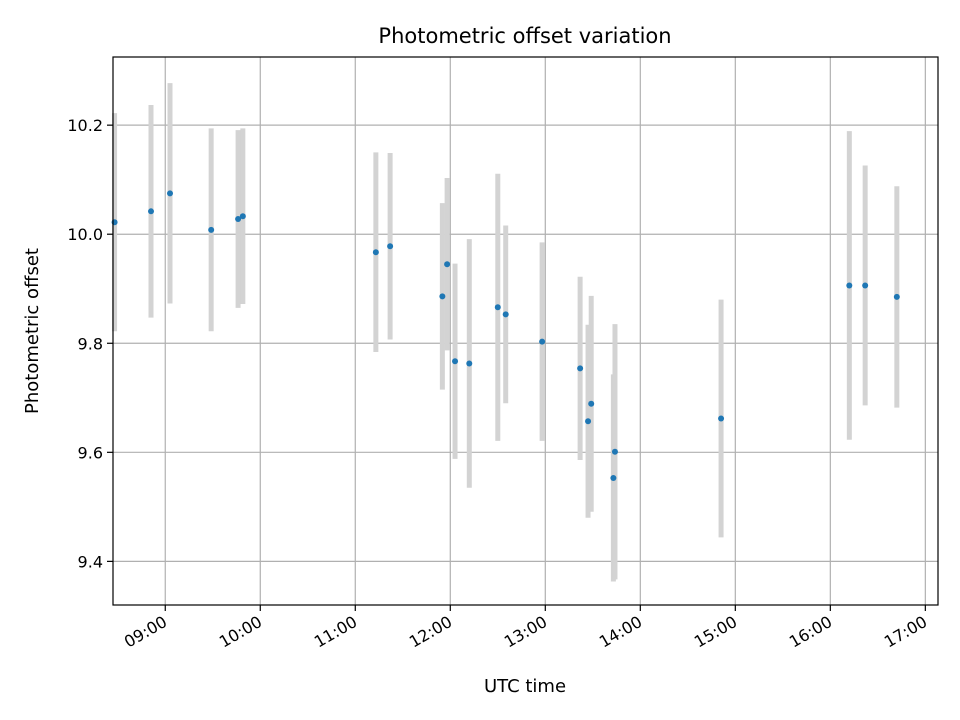  I want to click on y-tick-label: 10.2, so click(85, 125).